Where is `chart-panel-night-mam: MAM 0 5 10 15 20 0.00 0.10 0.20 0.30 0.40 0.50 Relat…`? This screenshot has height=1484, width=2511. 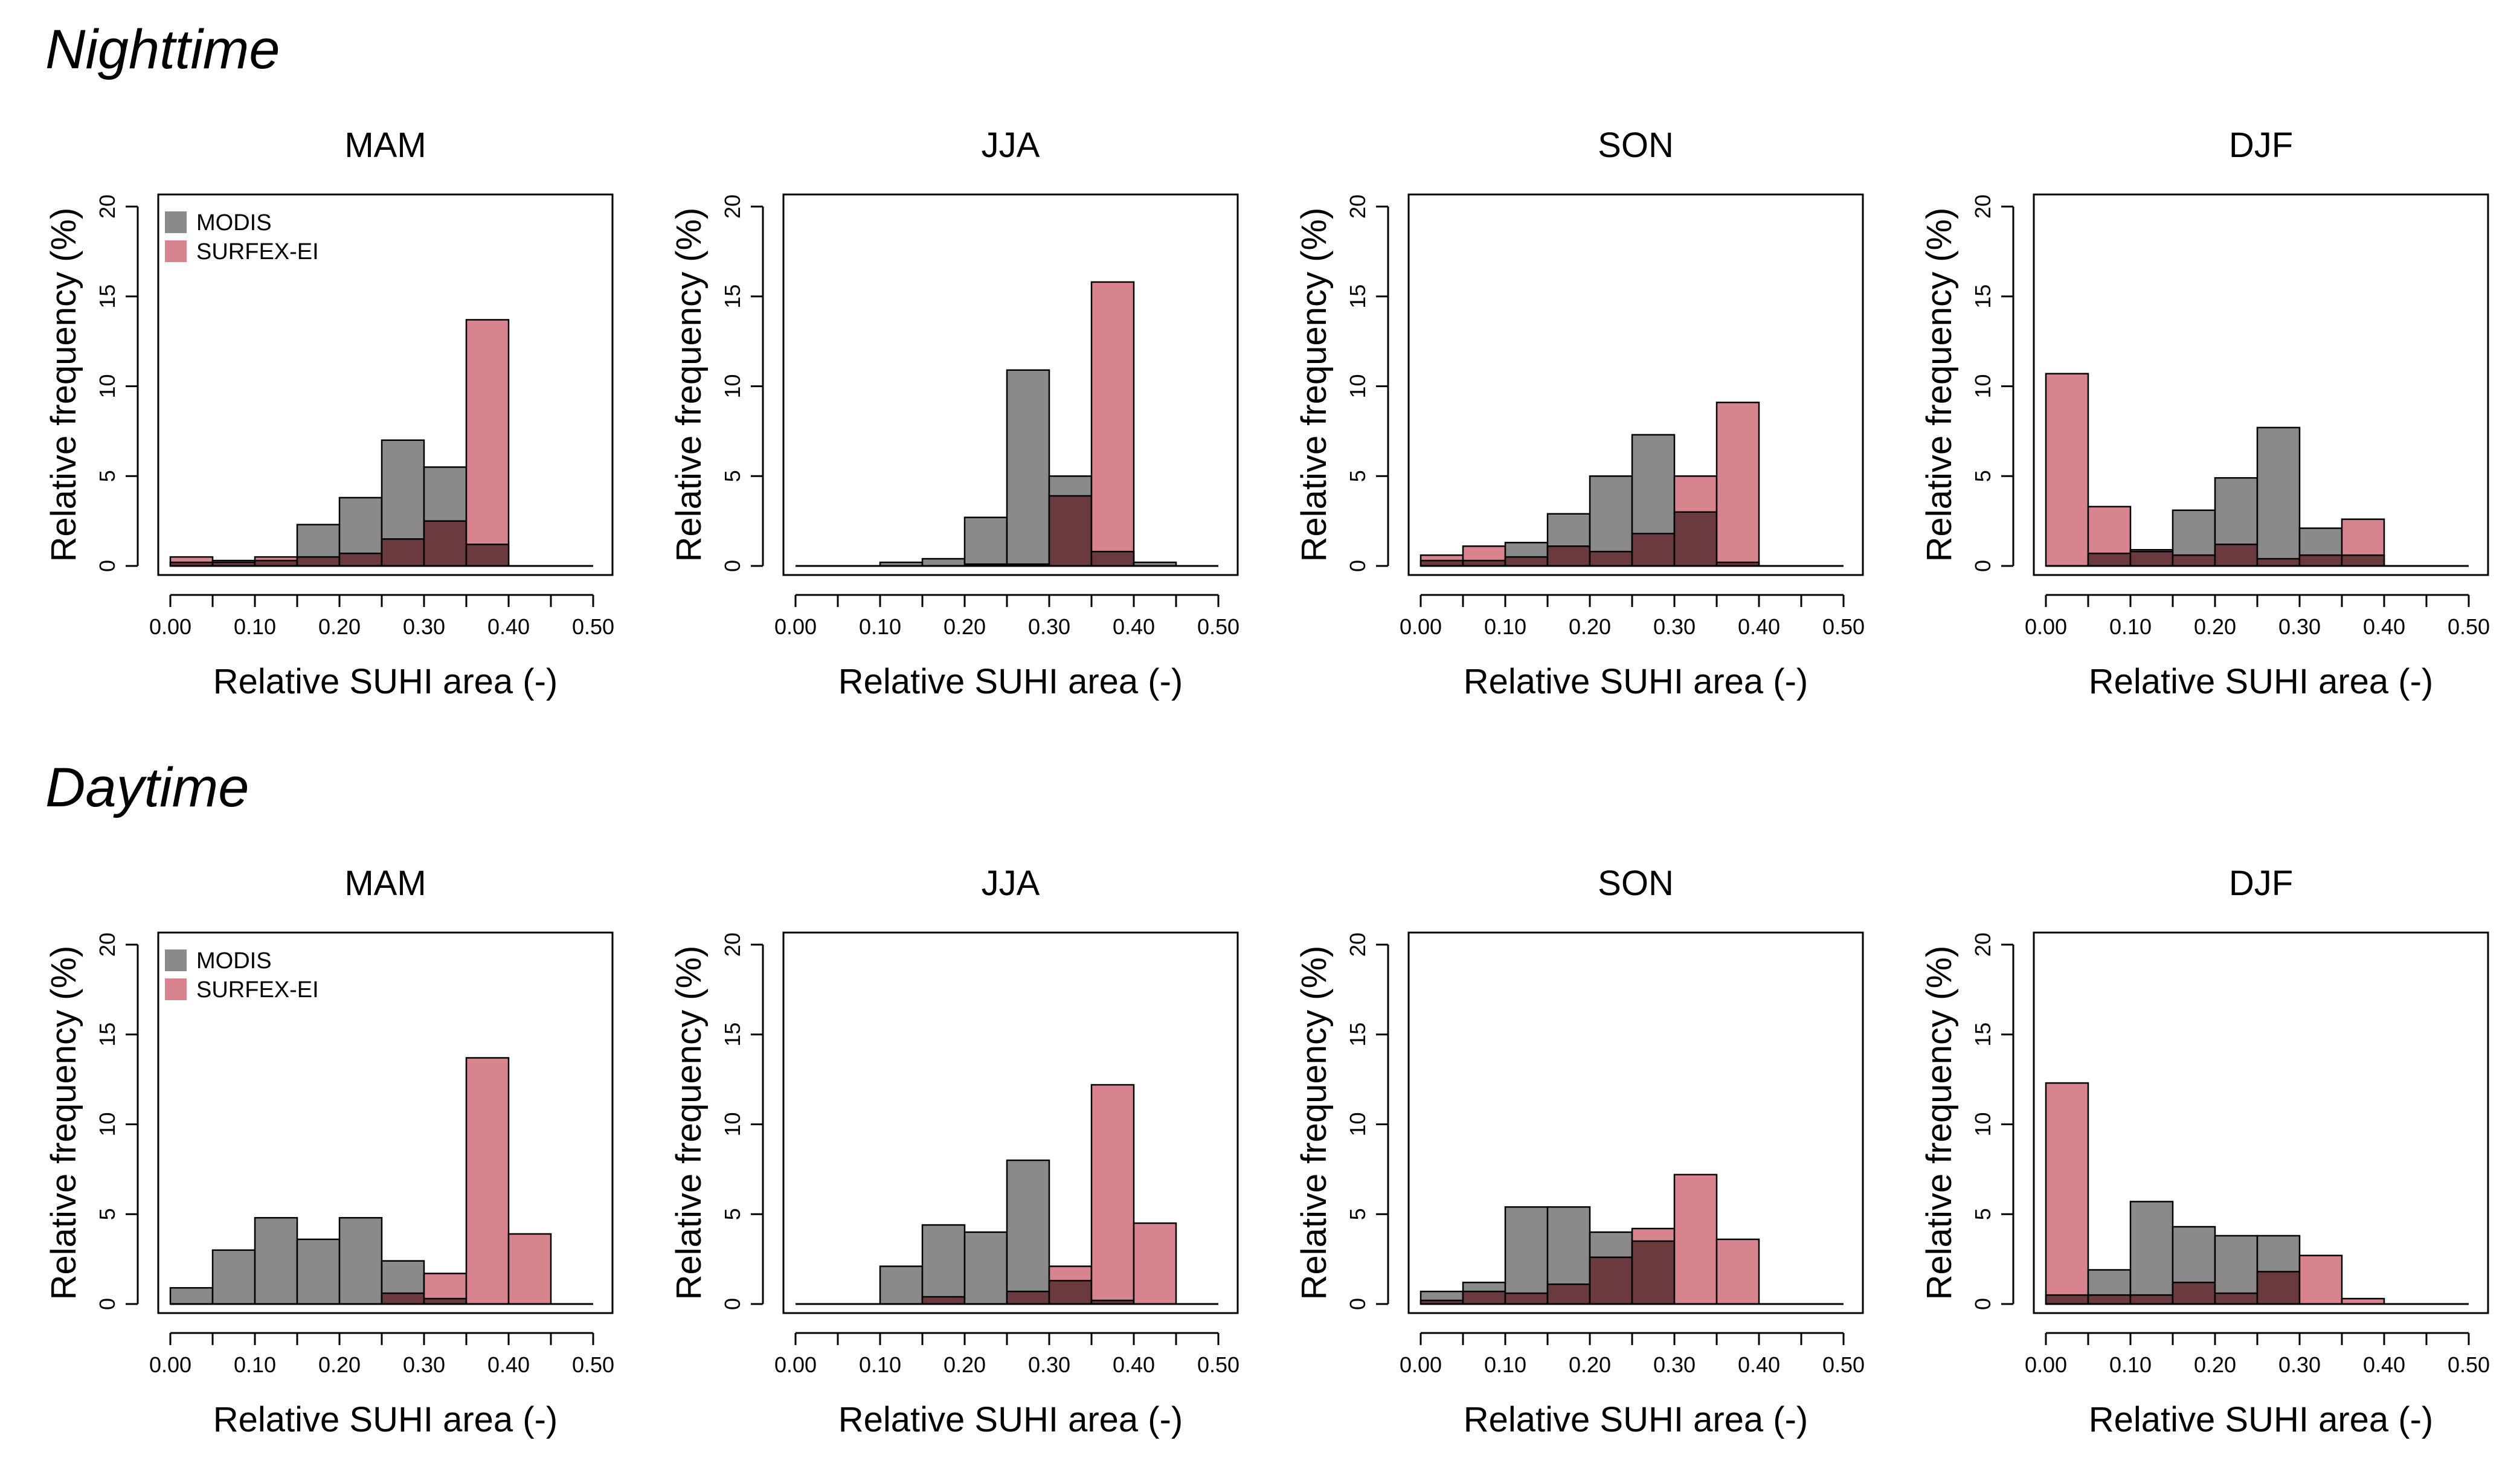
chart-panel-night-mam: MAM 0 5 10 15 20 0.00 0.10 0.20 0.30 0.40 0.50 Relat… is located at coordinates (311, 412).